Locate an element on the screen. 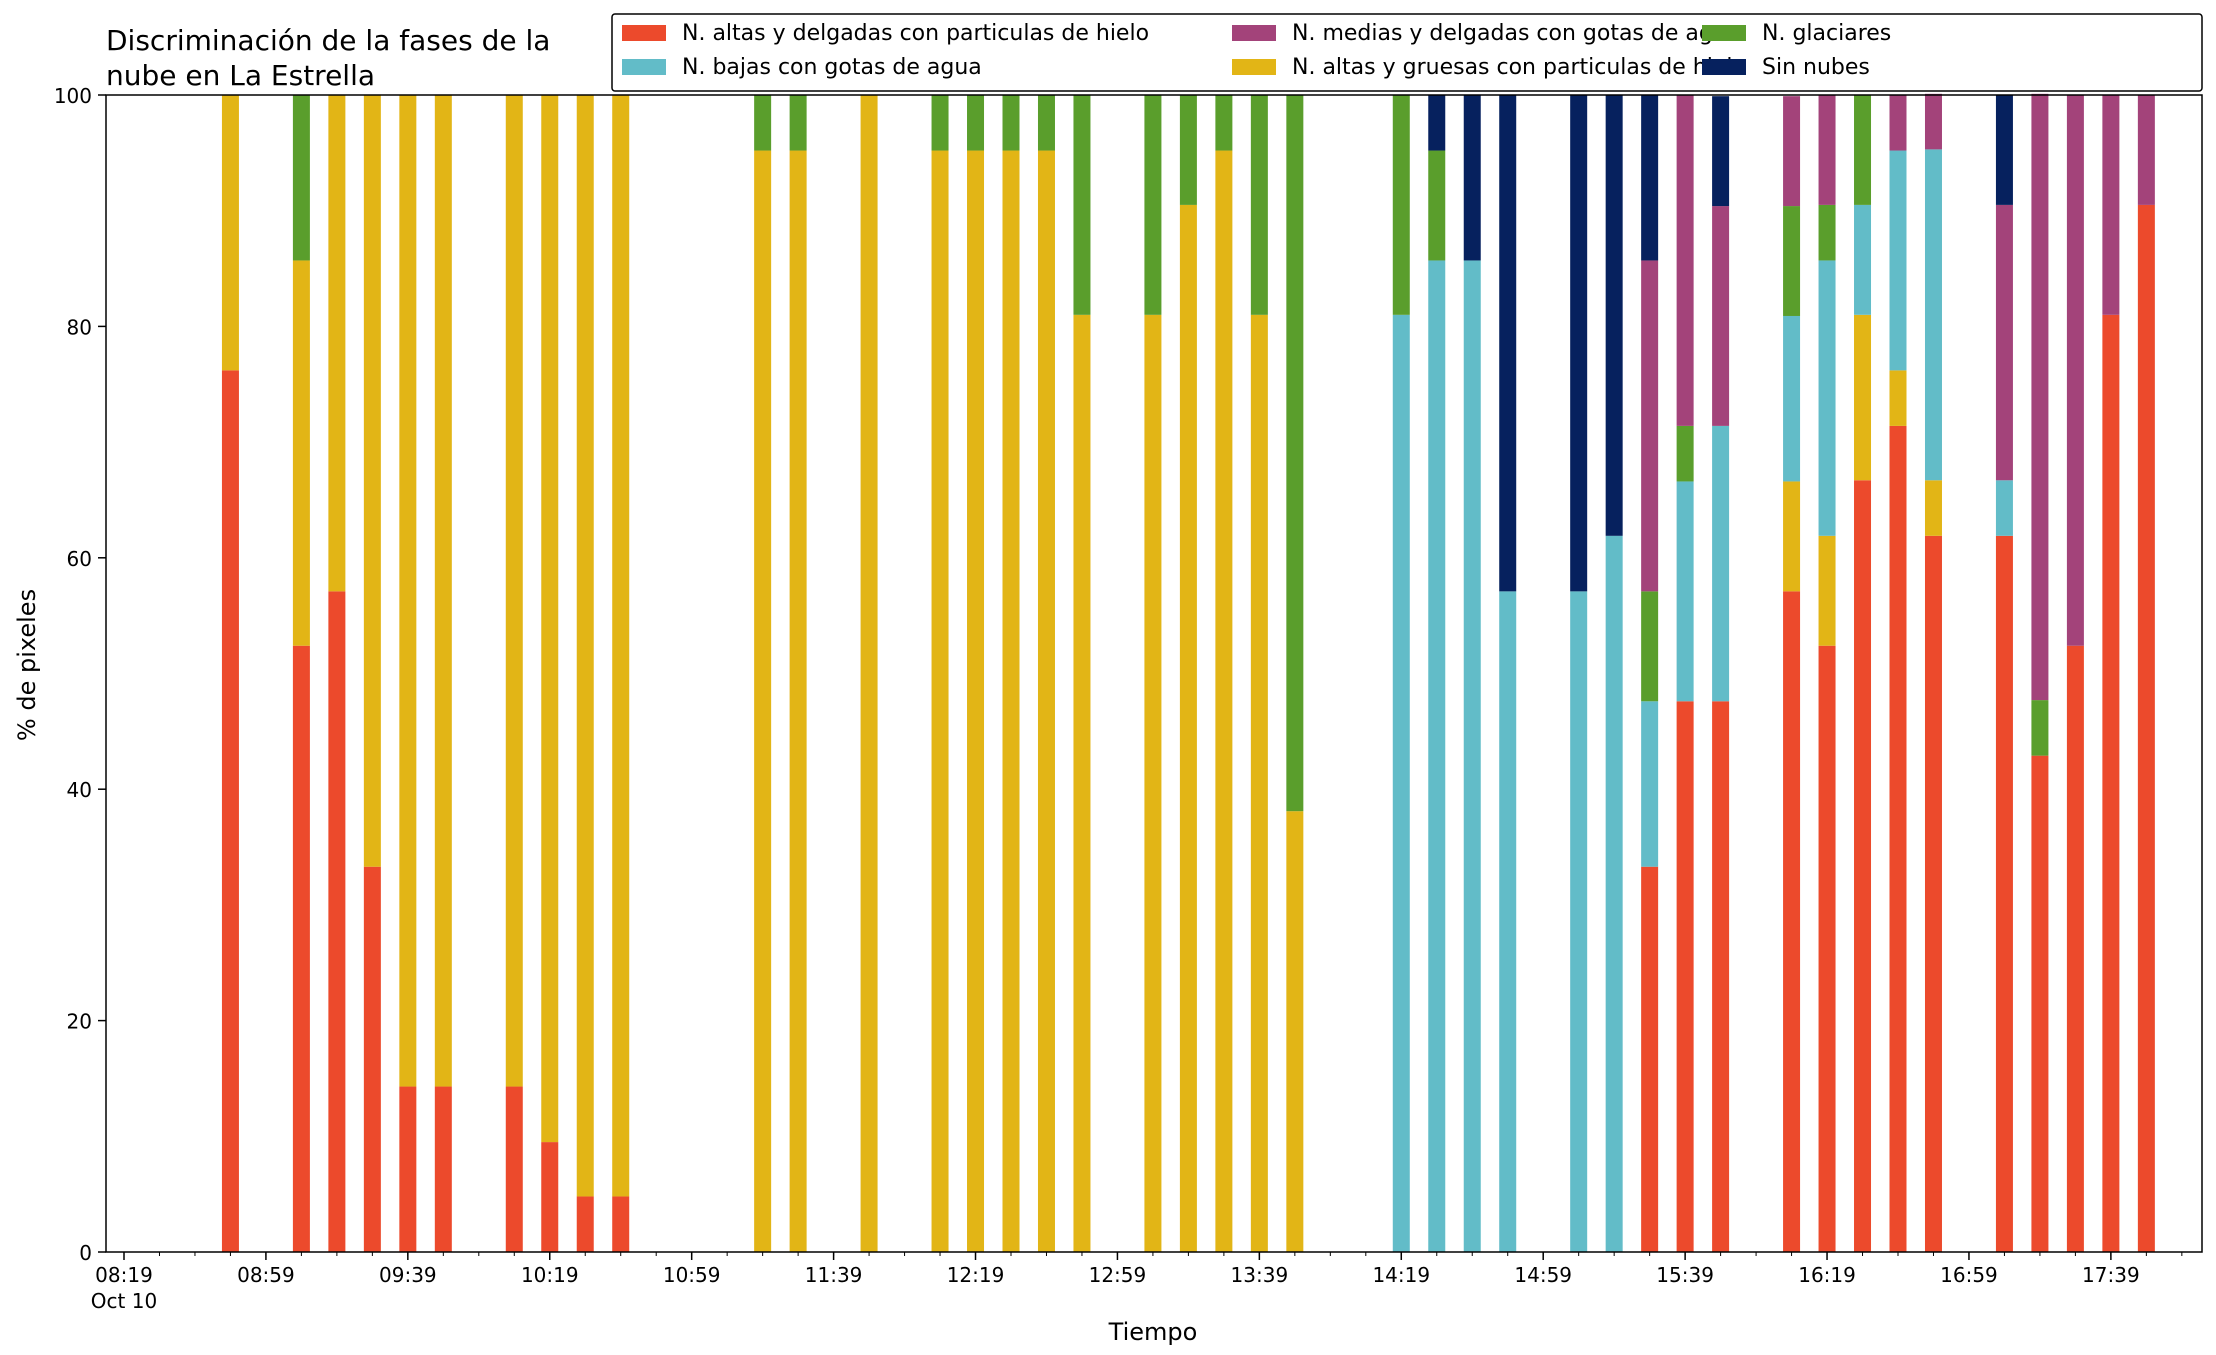 The image size is (2216, 1355). legend-box is located at coordinates (1407, 52).